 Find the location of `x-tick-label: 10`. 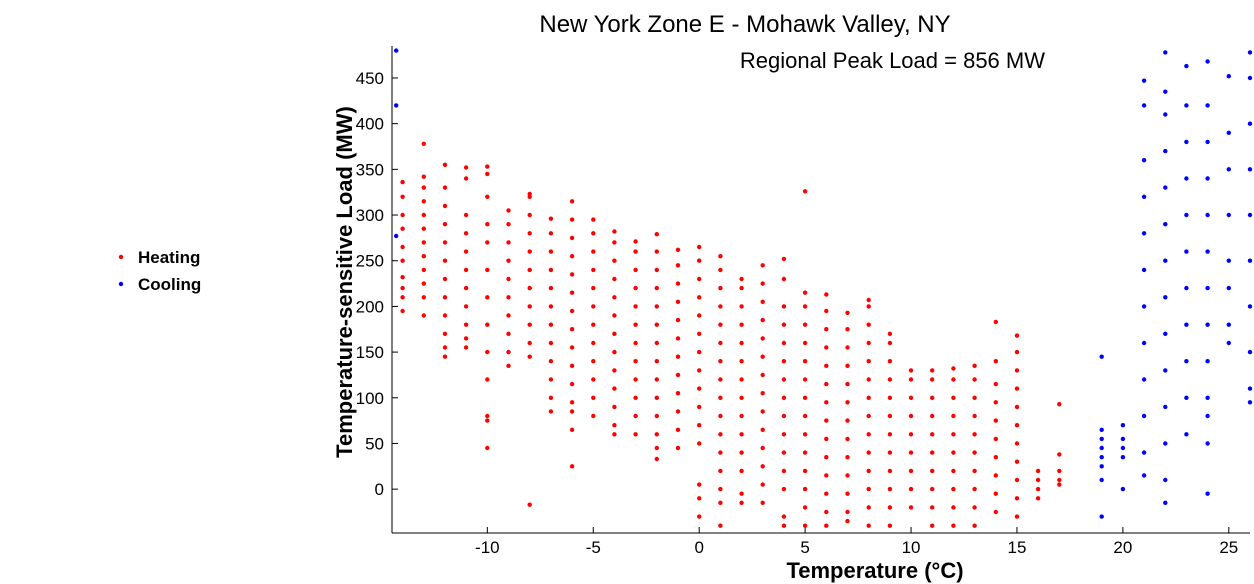

x-tick-label: 10 is located at coordinates (911, 547).